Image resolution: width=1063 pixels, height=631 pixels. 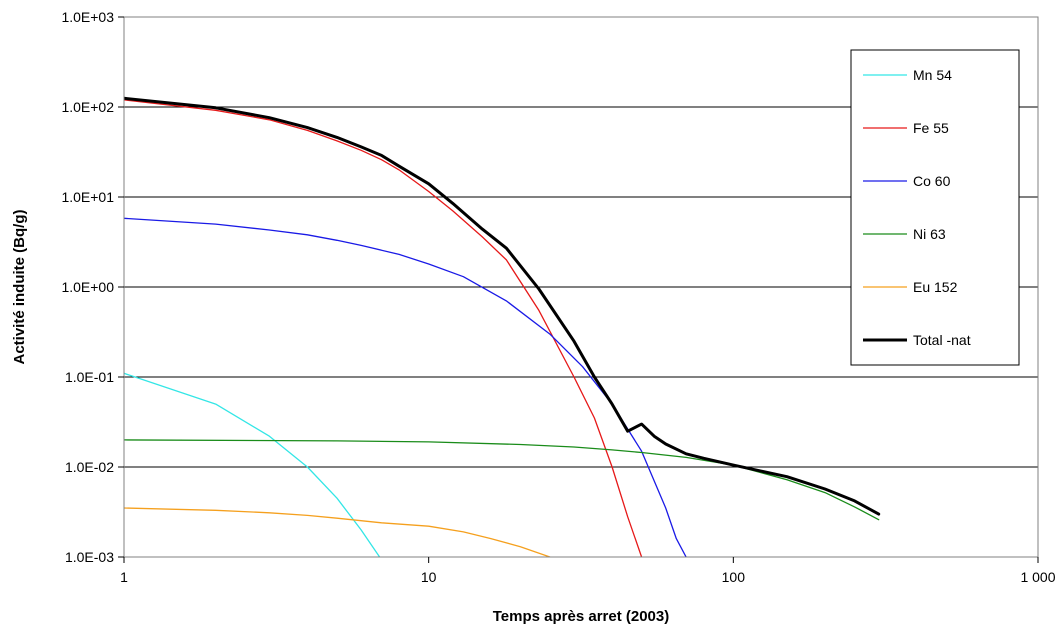 I want to click on legend-box, so click(x=935, y=207).